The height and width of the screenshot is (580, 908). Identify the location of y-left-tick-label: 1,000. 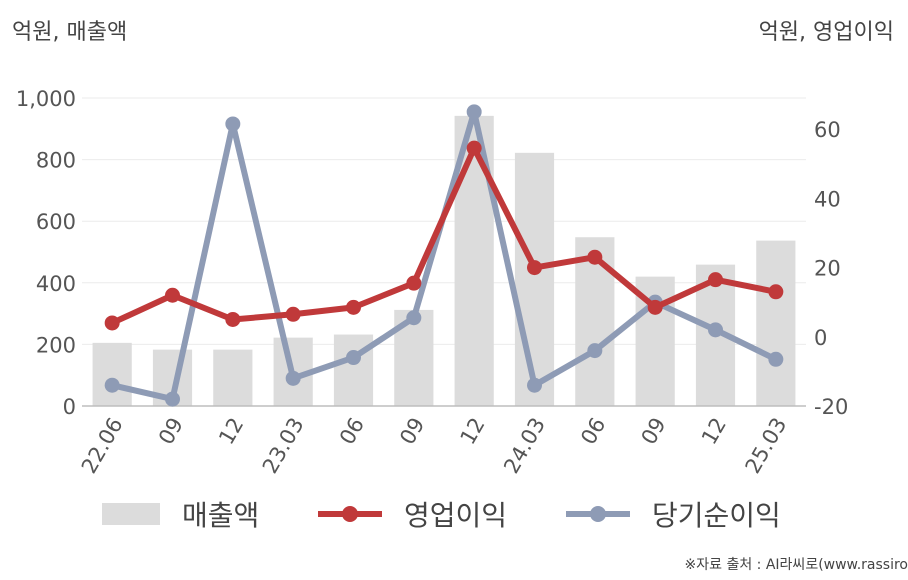
(46, 99).